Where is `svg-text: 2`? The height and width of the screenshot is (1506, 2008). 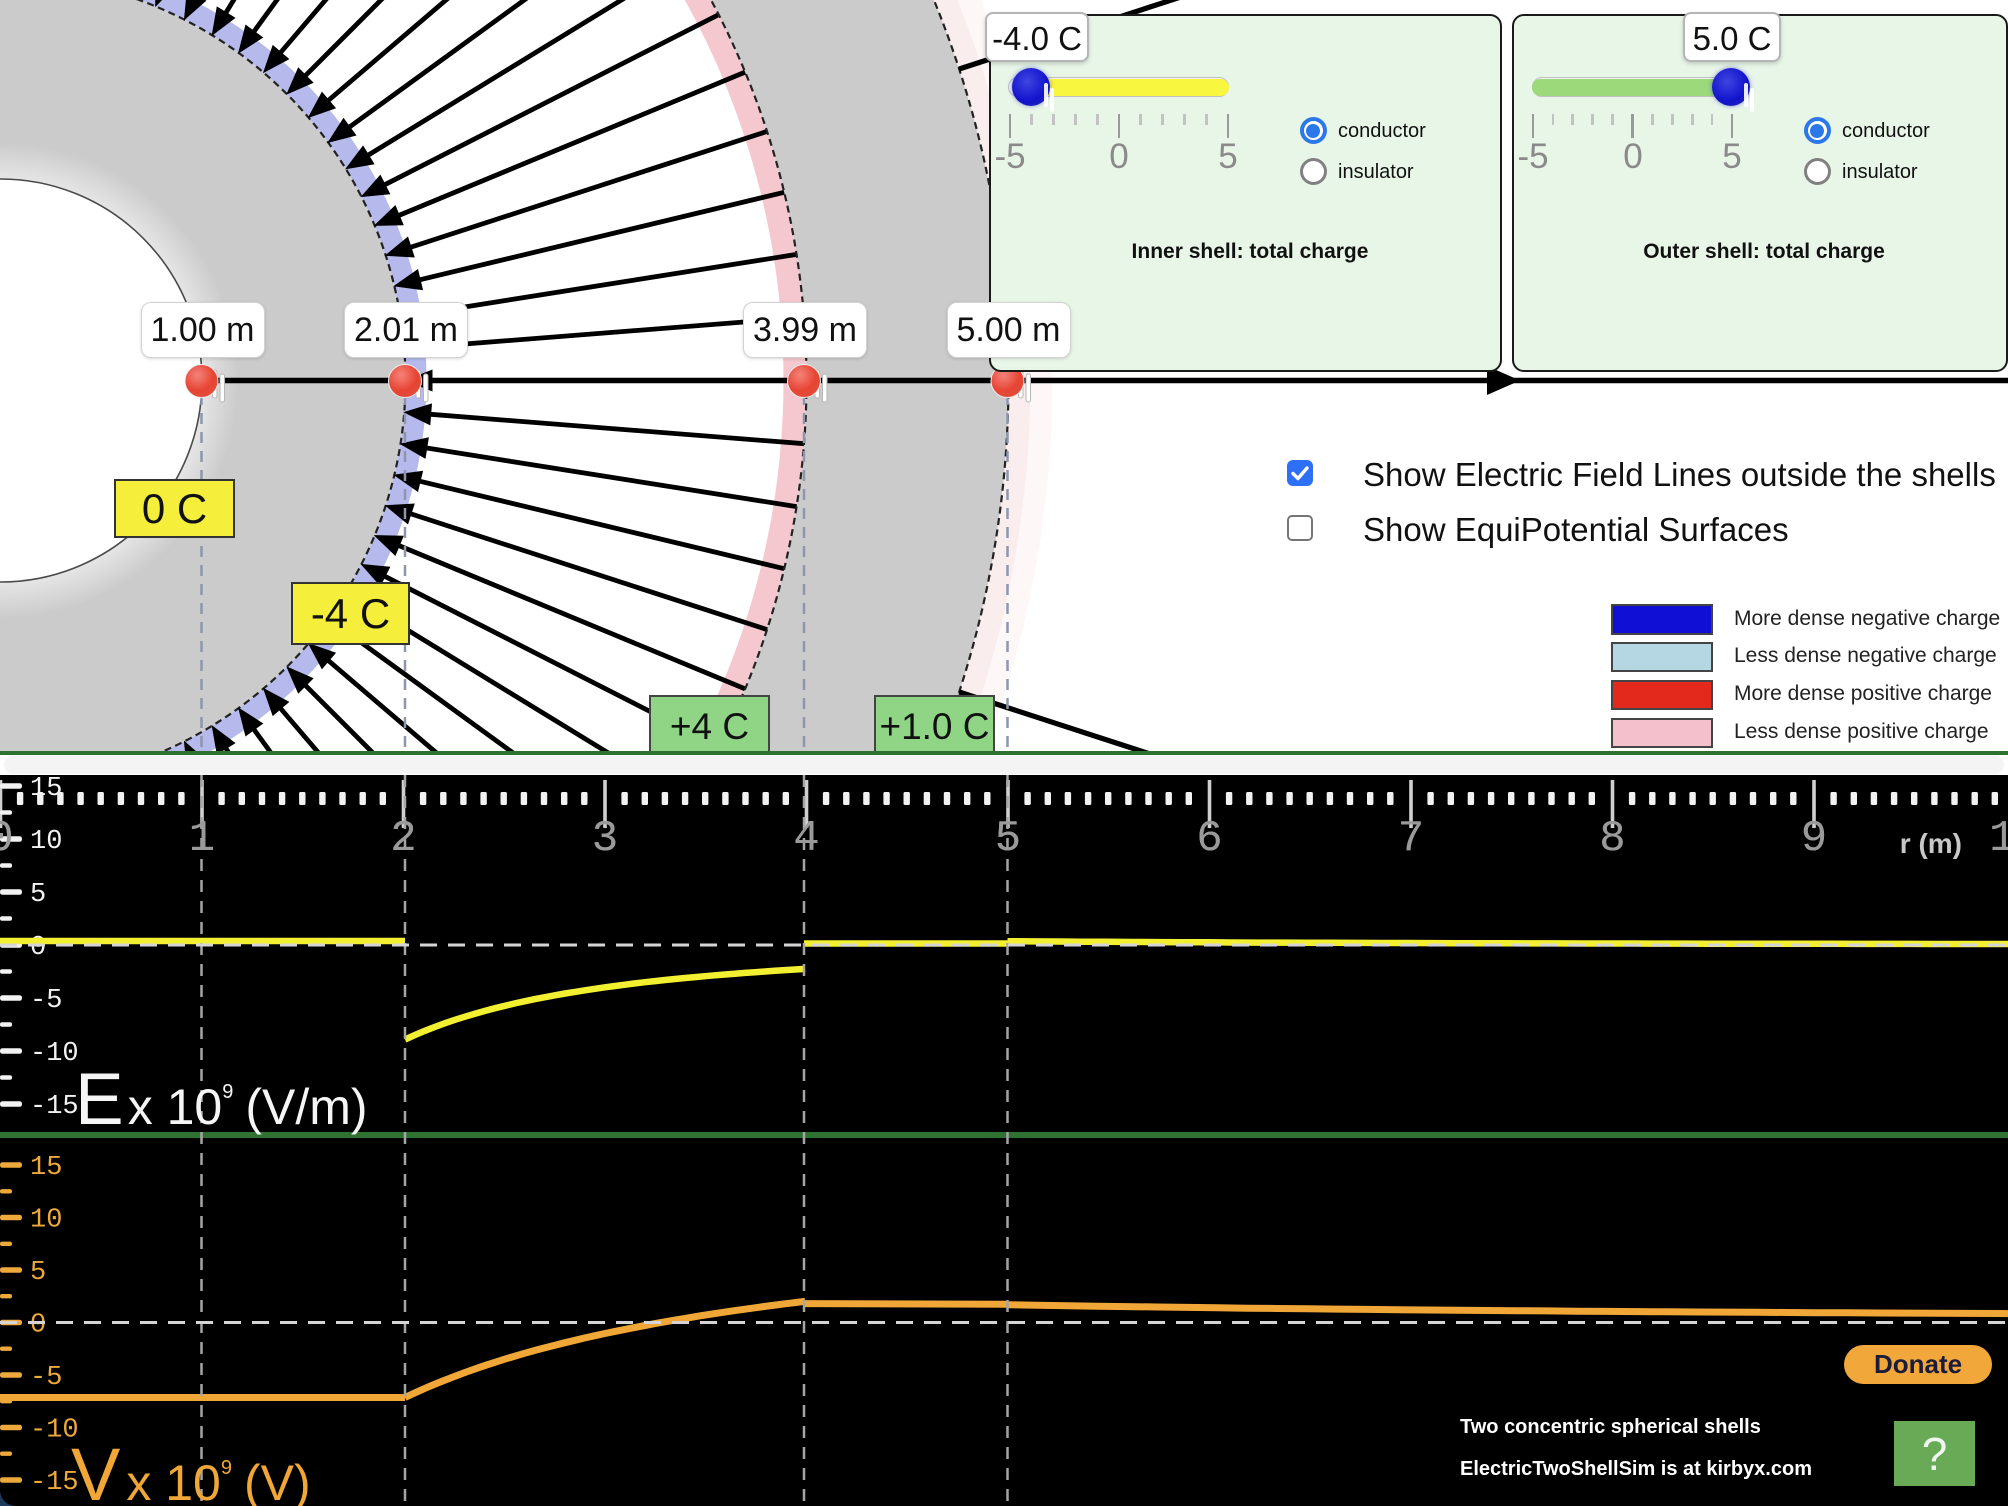 svg-text: 2 is located at coordinates (403, 839).